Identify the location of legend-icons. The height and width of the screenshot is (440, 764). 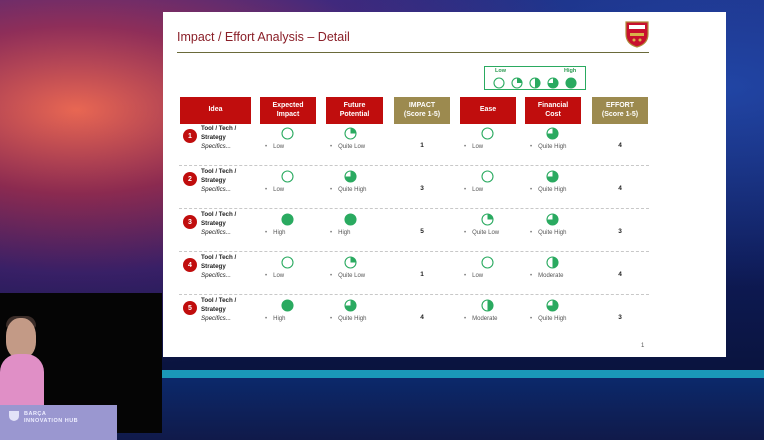
(535, 85).